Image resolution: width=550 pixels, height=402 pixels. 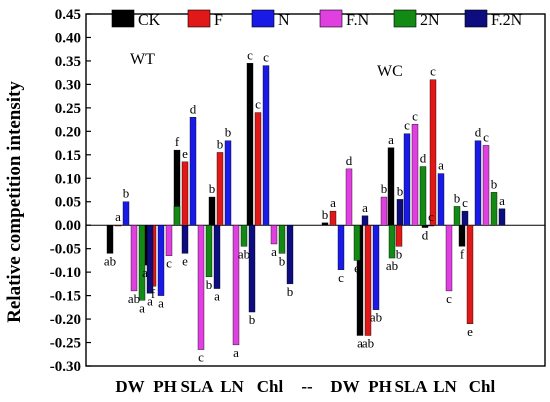 I want to click on x-tick-label: SLA, so click(x=411, y=386).